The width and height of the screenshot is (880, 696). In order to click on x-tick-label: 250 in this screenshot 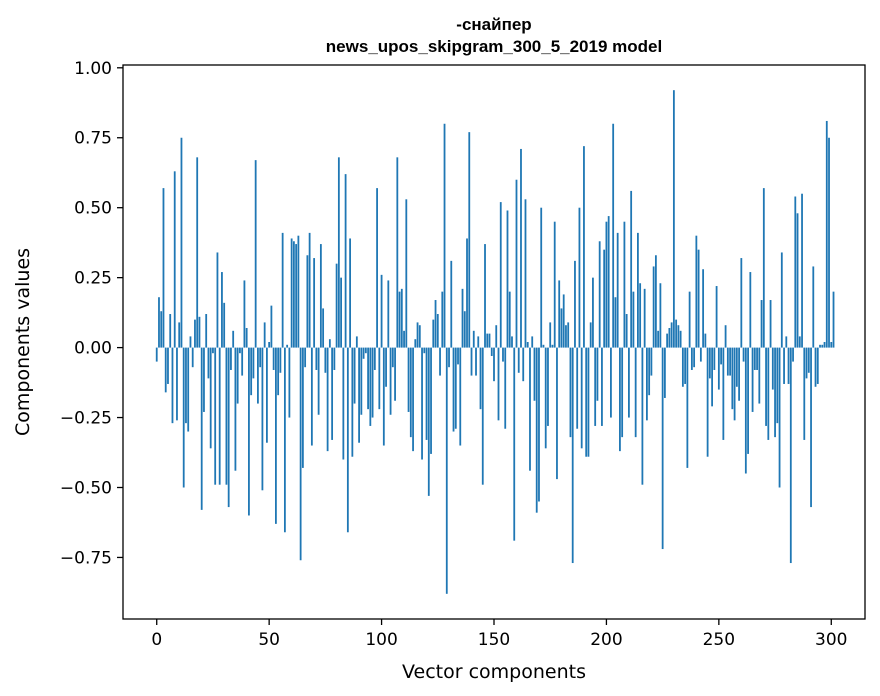, I will do `click(719, 640)`.